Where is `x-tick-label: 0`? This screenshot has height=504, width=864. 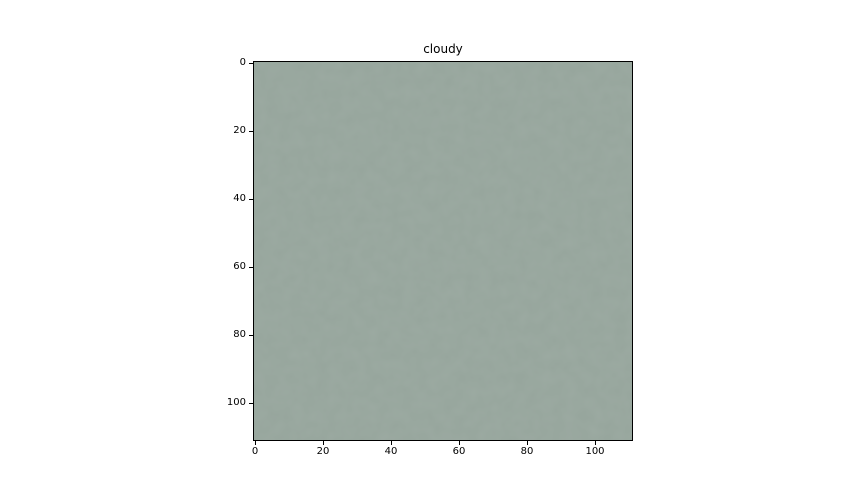
x-tick-label: 0 is located at coordinates (255, 451).